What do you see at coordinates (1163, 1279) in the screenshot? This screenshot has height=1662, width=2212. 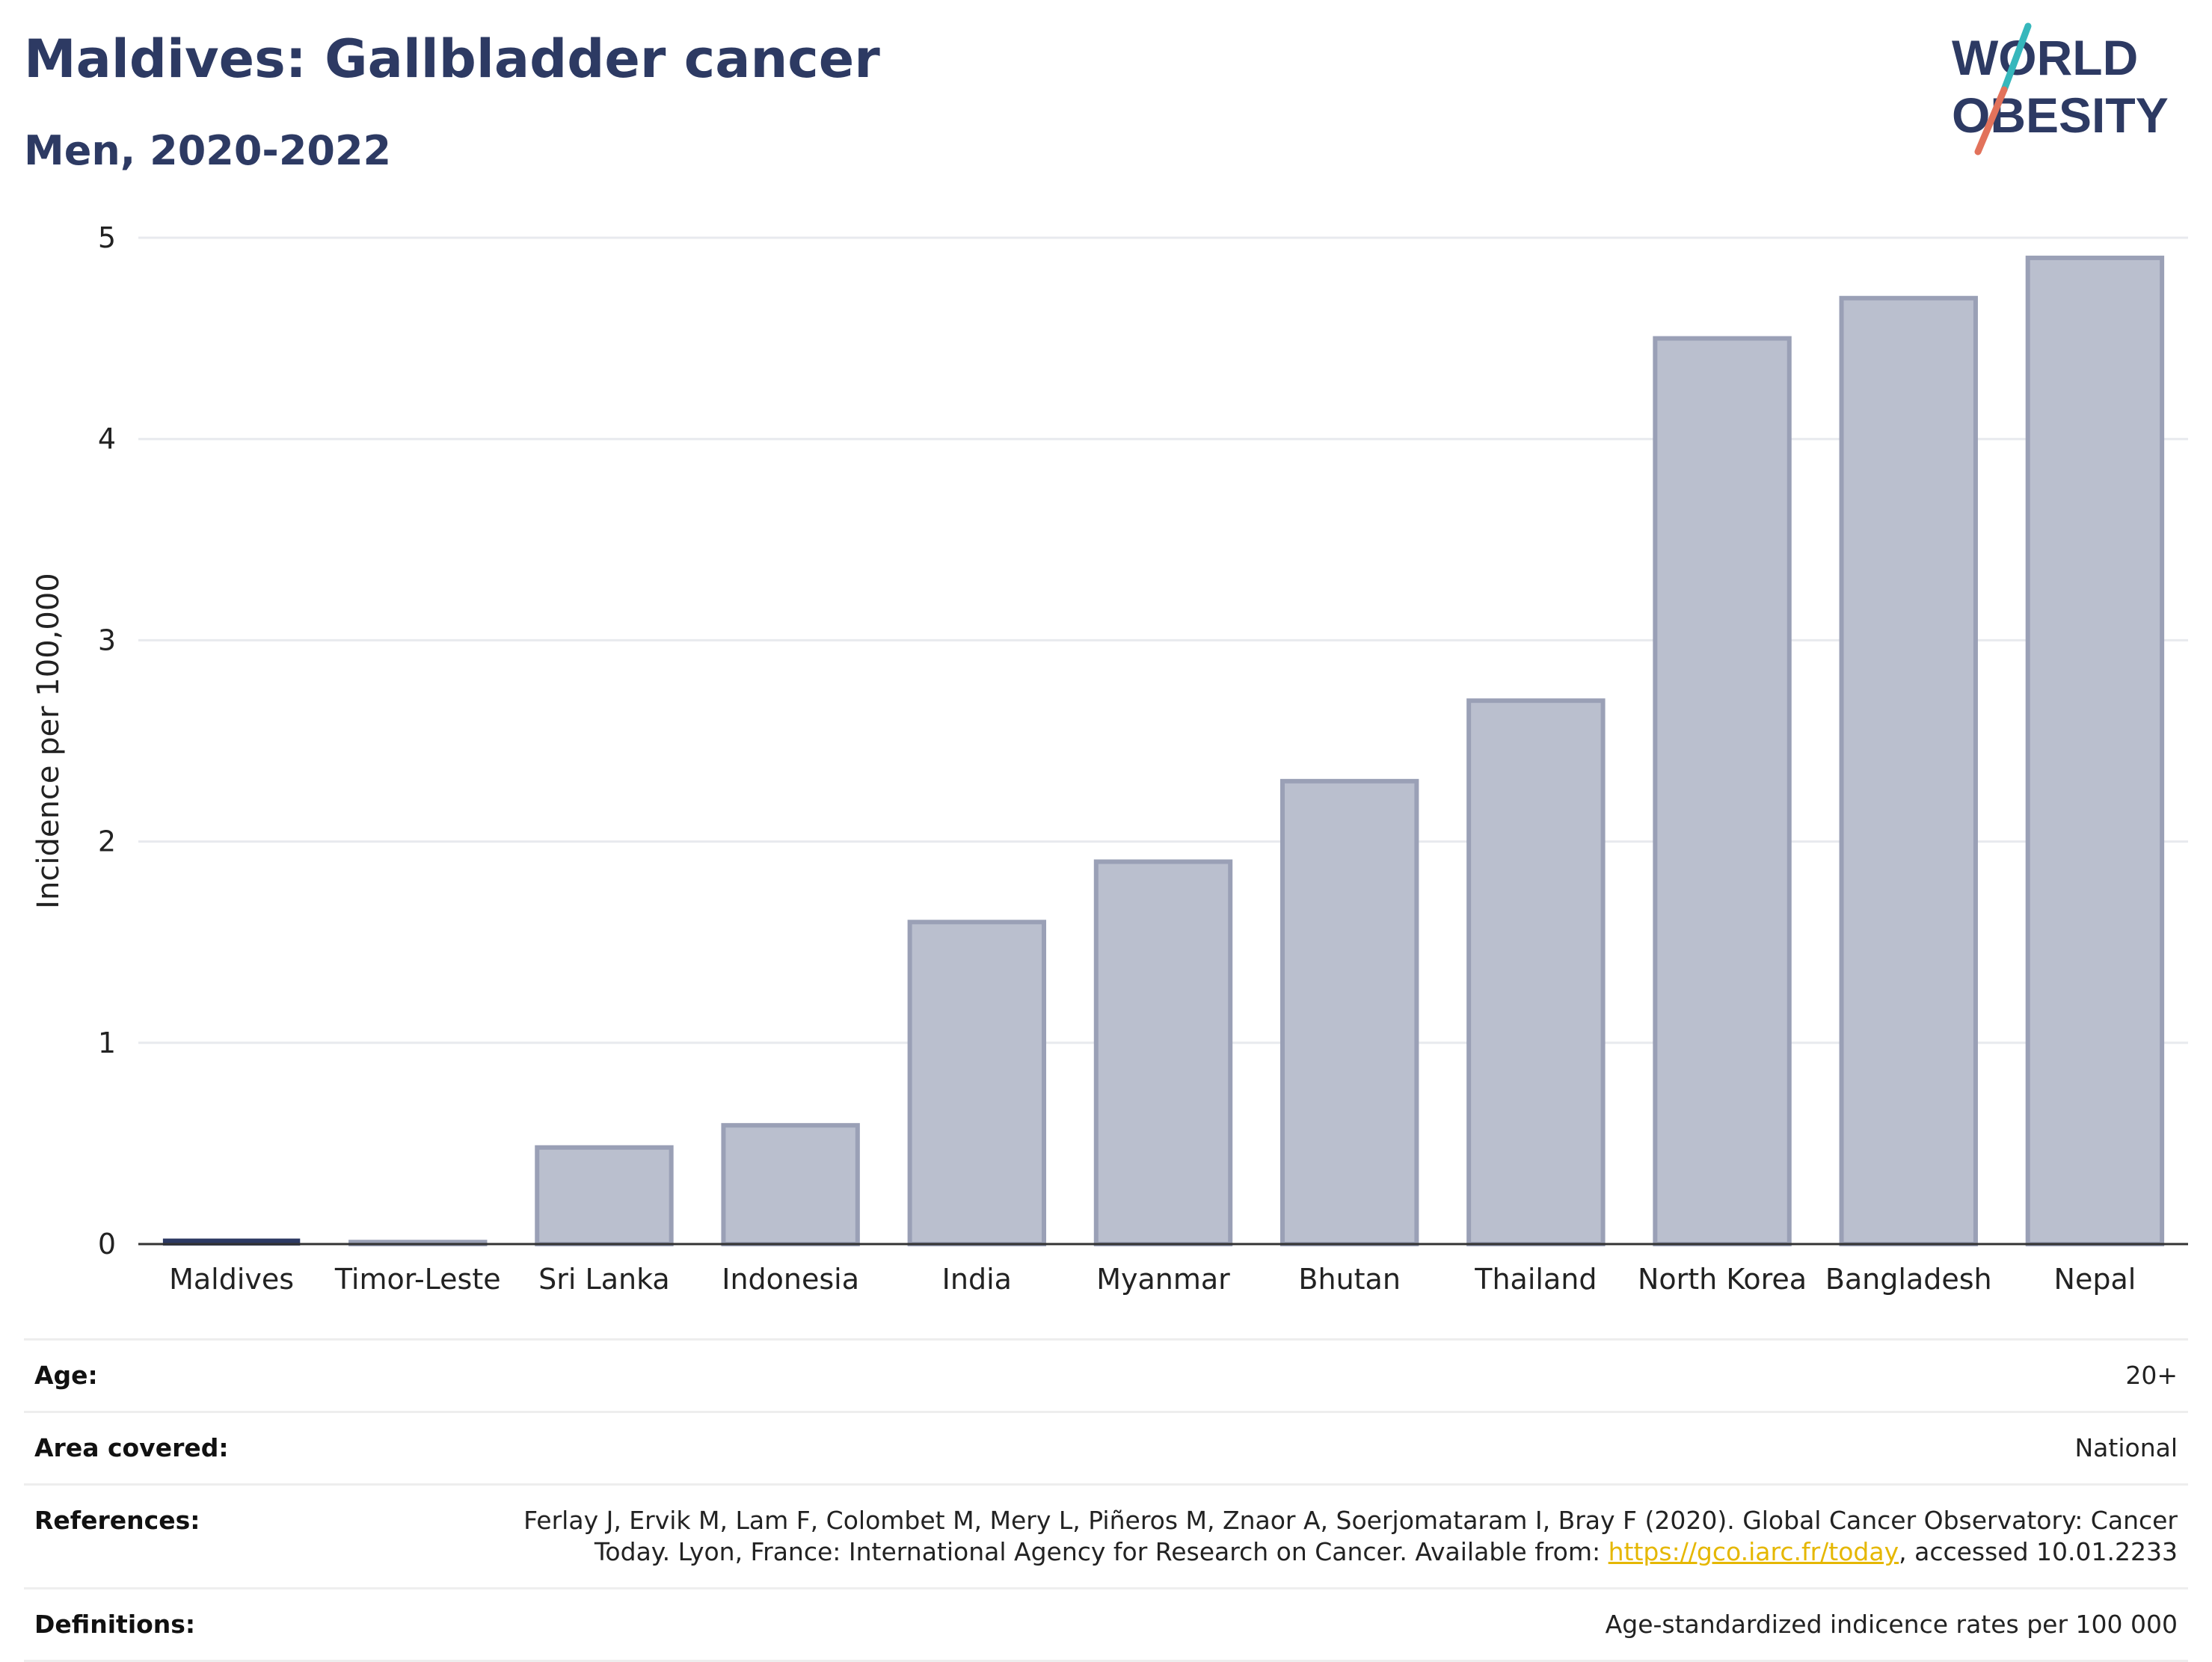 I see `x-tick-label: Myanmar` at bounding box center [1163, 1279].